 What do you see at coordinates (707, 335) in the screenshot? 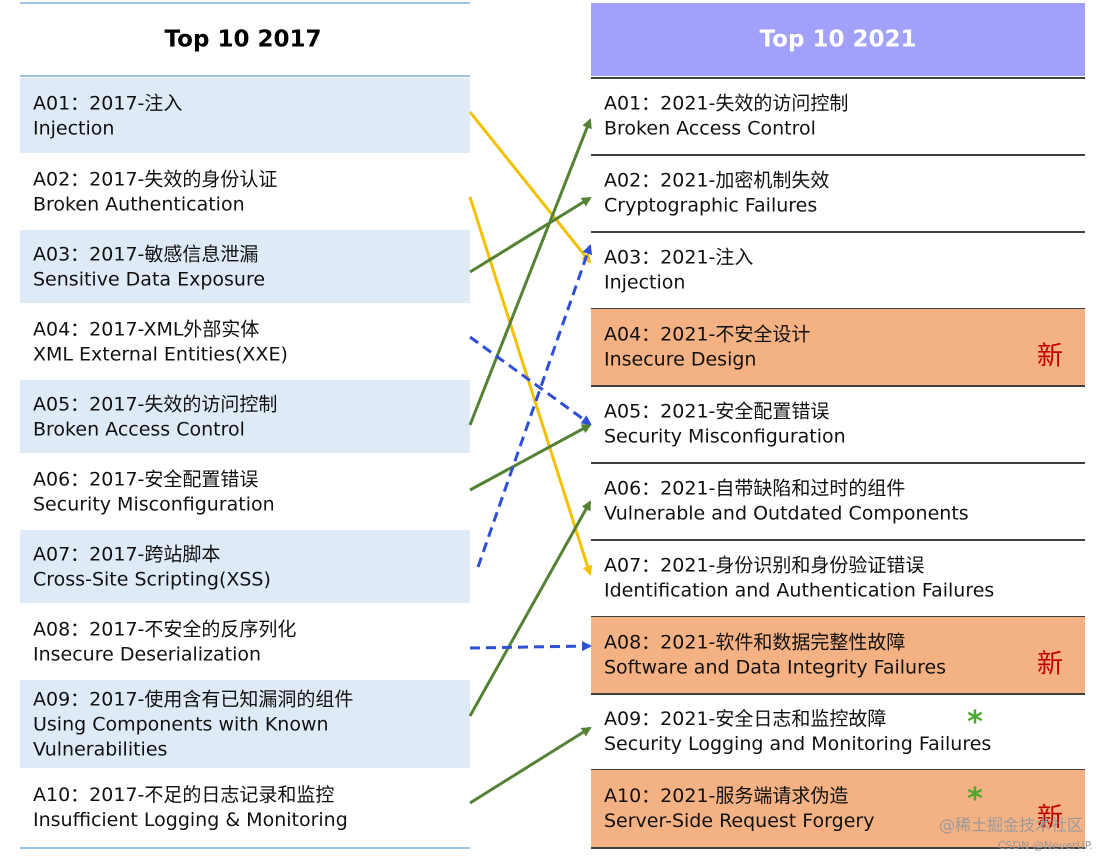
I see `item-text: A04：2021-不安全设计` at bounding box center [707, 335].